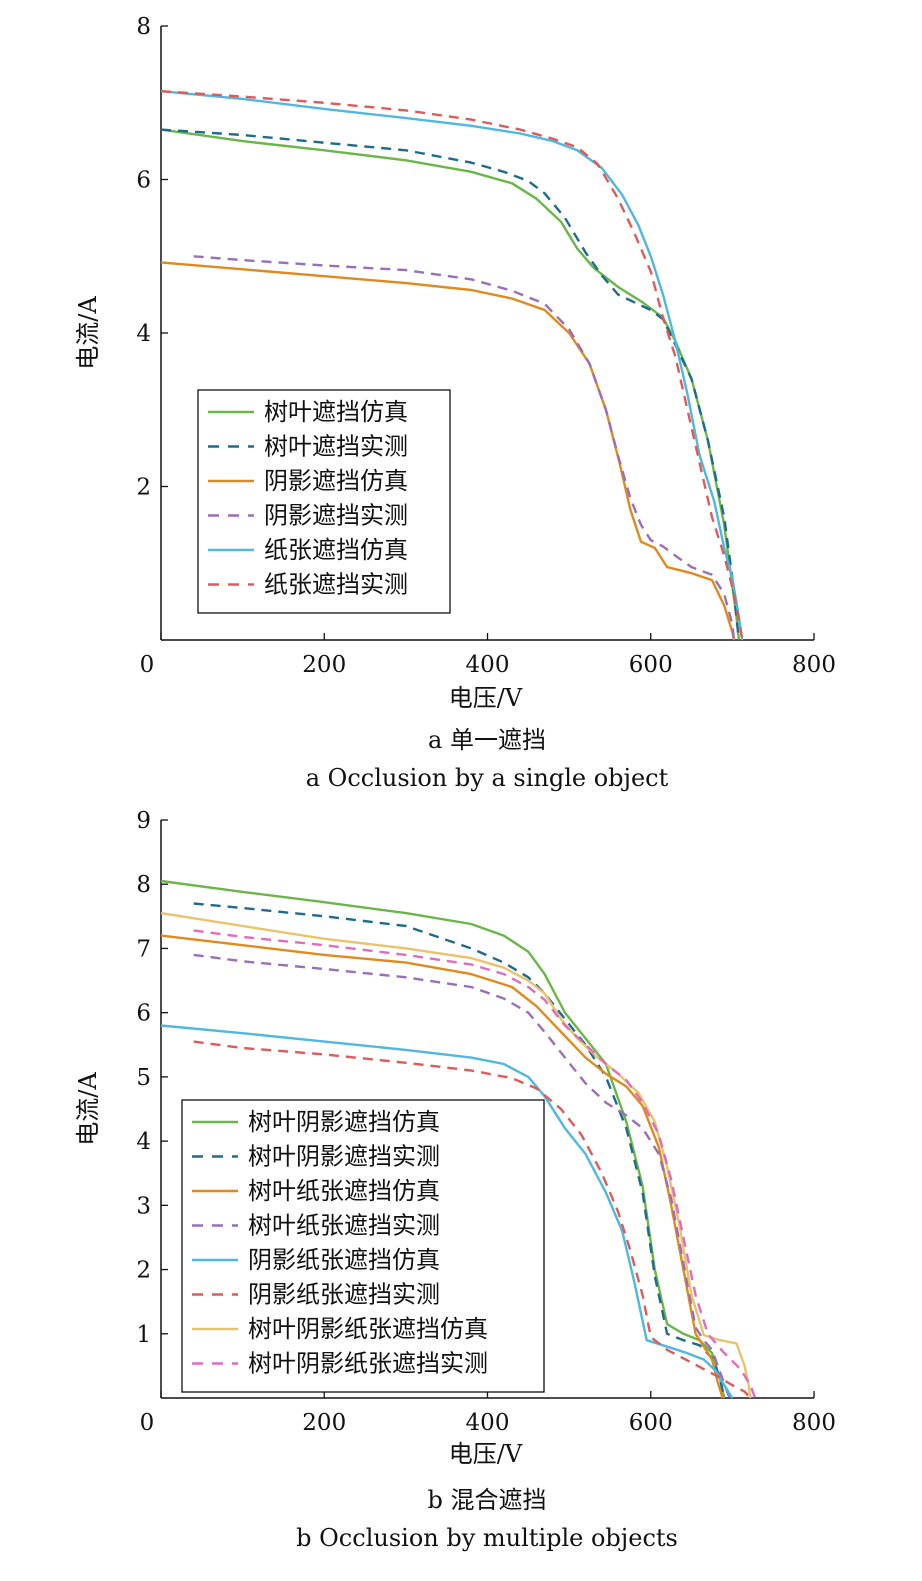  Describe the element at coordinates (487, 778) in the screenshot. I see `caption-en: a Occlusion by a single object` at that location.